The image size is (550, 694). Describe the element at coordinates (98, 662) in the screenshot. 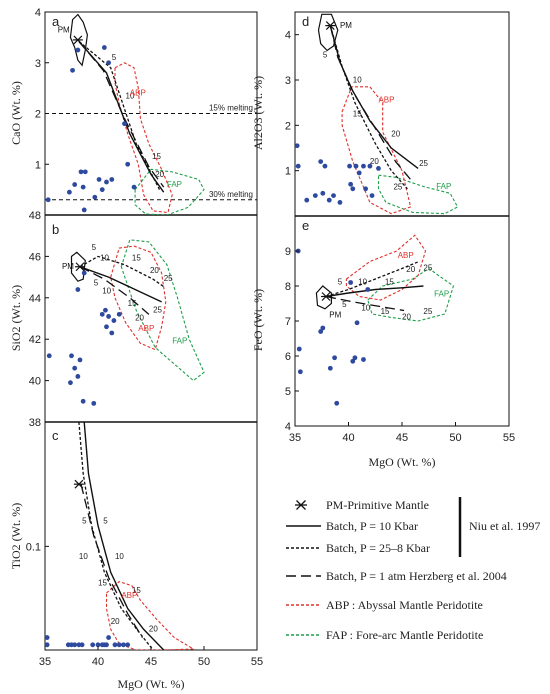

I see `xtick-label-c: 40` at that location.